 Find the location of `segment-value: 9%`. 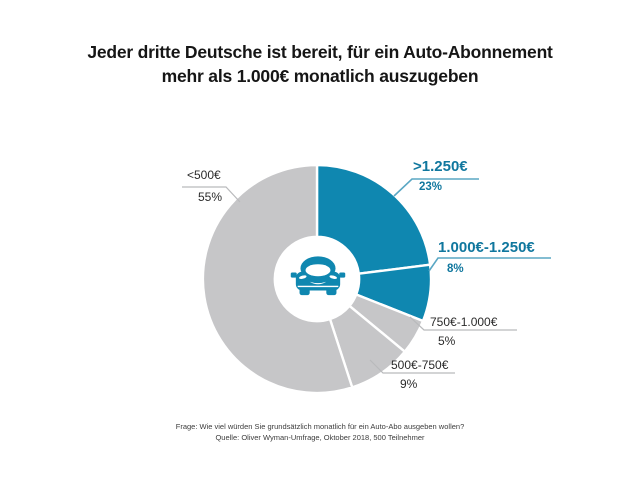

segment-value: 9% is located at coordinates (409, 384).